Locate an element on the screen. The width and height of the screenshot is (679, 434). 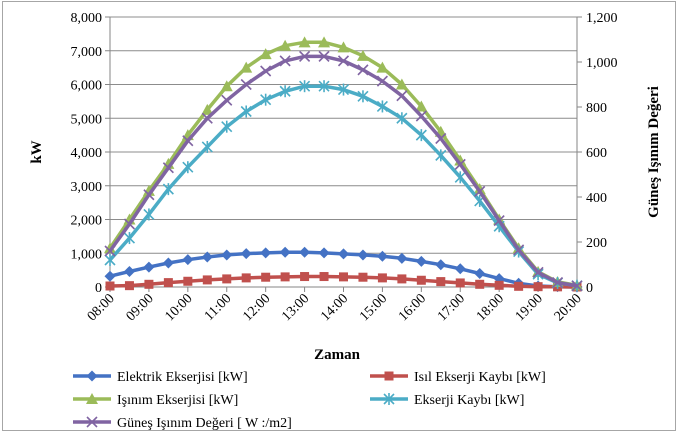
x-tick-label: 11:00 is located at coordinates (218, 307).